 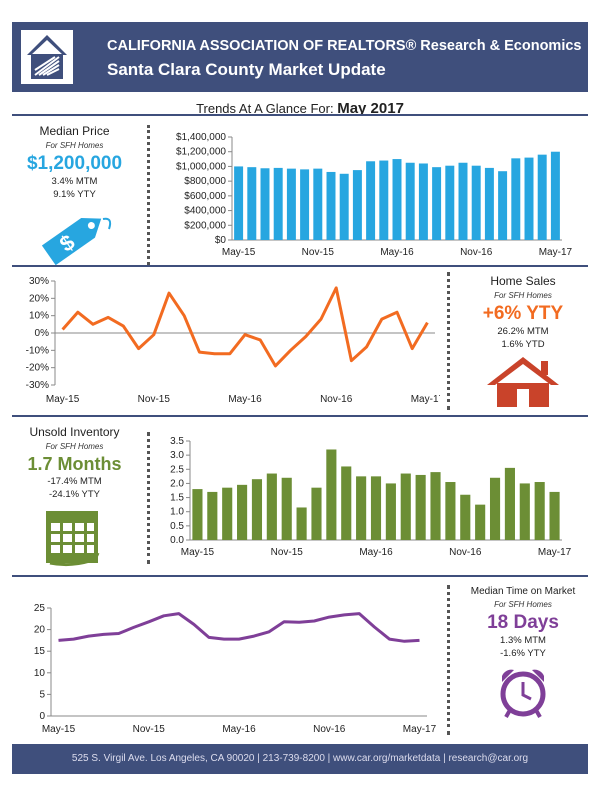 What do you see at coordinates (72, 539) in the screenshot?
I see `calendar-icon` at bounding box center [72, 539].